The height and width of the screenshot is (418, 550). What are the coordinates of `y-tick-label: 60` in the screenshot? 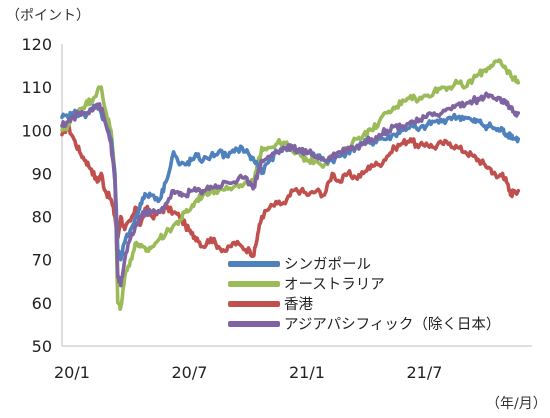 It's located at (42, 303).